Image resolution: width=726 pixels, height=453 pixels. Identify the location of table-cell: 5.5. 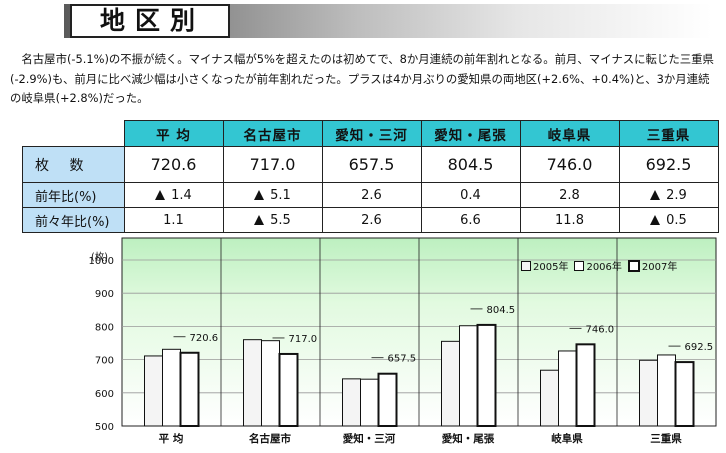
(272, 220).